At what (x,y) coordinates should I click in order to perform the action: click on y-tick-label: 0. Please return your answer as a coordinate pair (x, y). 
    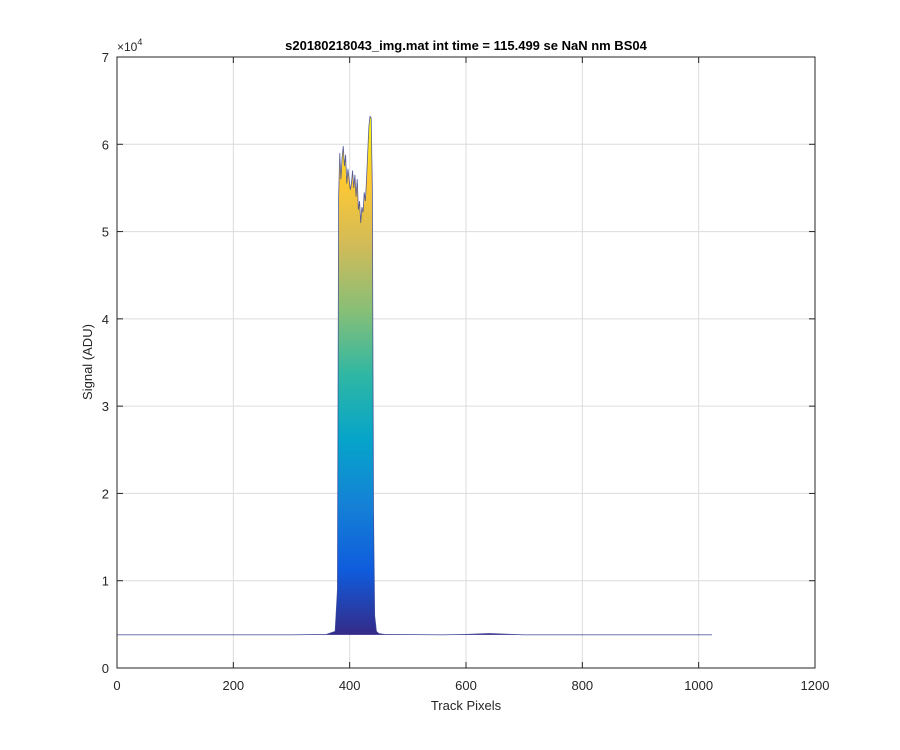
    Looking at the image, I should click on (105, 668).